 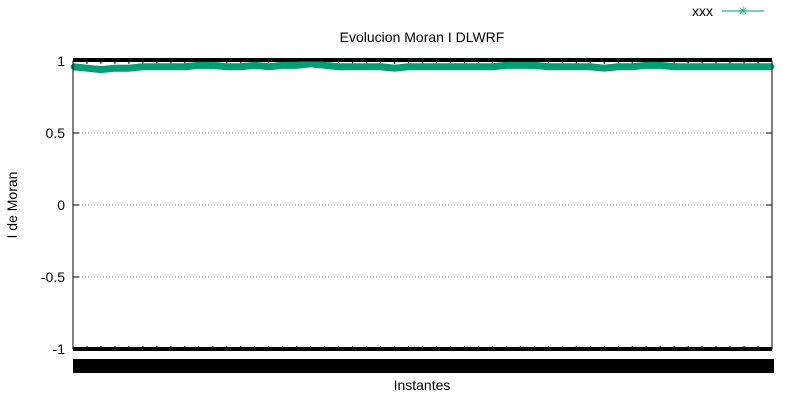 I want to click on series-xxx, so click(x=422, y=67).